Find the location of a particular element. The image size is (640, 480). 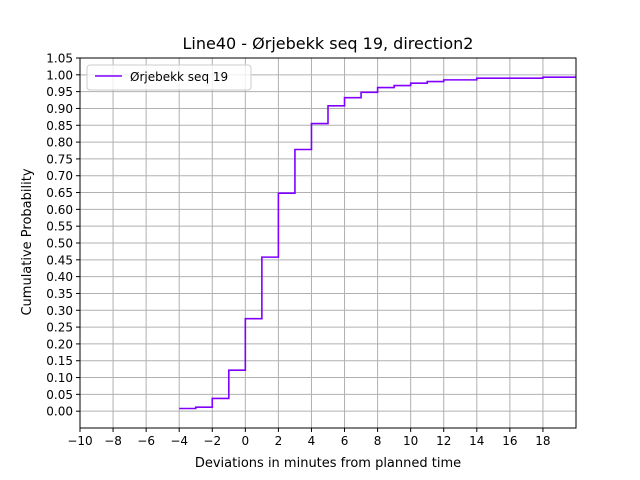

legend: Ørjebekk seq 19 is located at coordinates (169, 77).